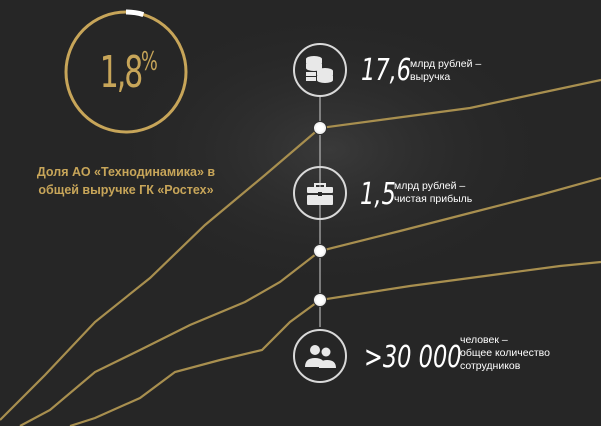  I want to click on coins-icon, so click(319, 69).